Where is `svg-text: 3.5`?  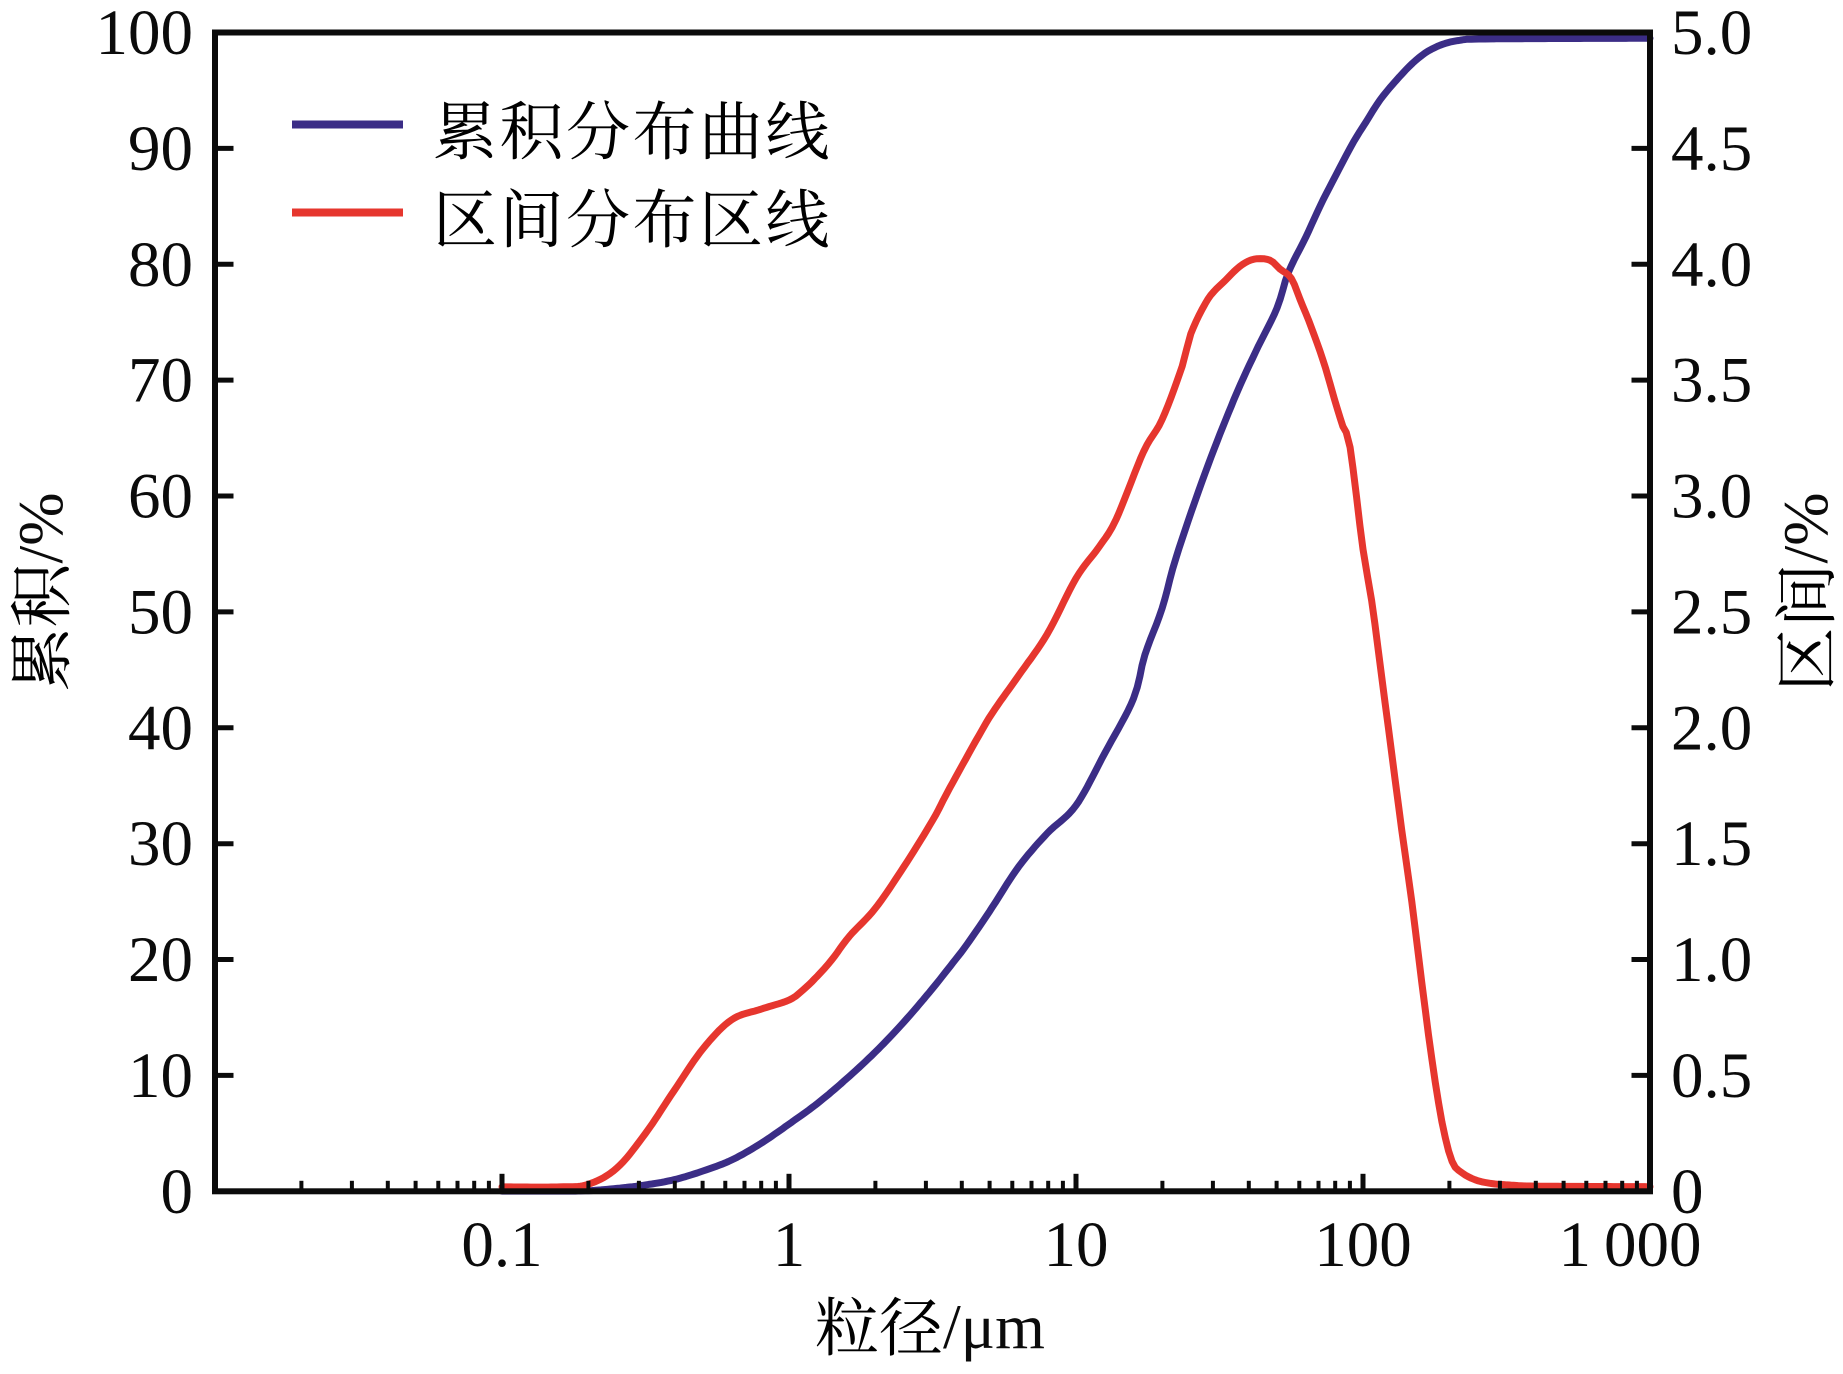
svg-text: 3.5 is located at coordinates (1711, 381).